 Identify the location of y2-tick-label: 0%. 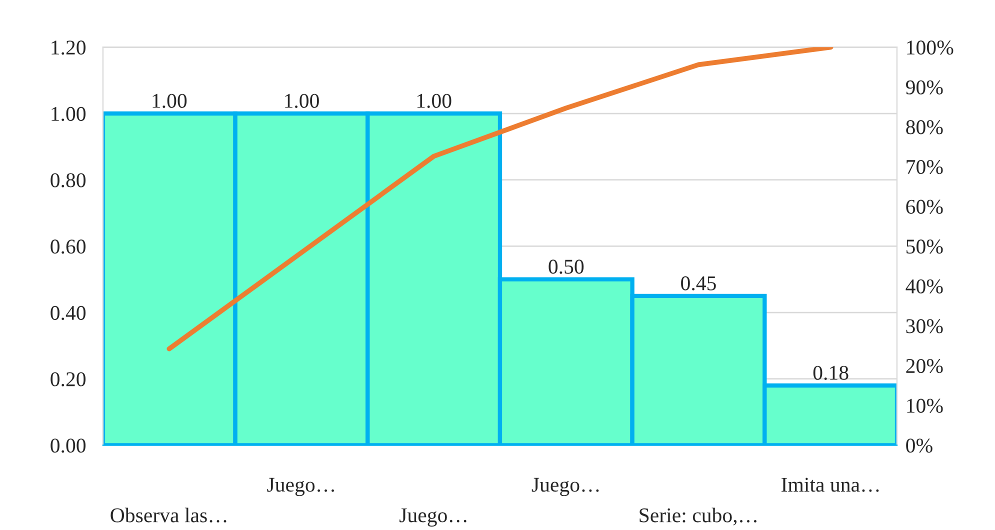
(919, 445).